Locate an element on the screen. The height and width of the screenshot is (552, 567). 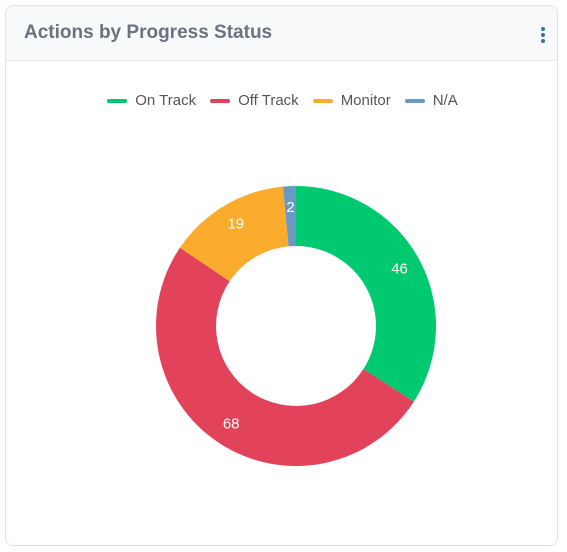
card-header: Actions by Progress Status is located at coordinates (281, 33).